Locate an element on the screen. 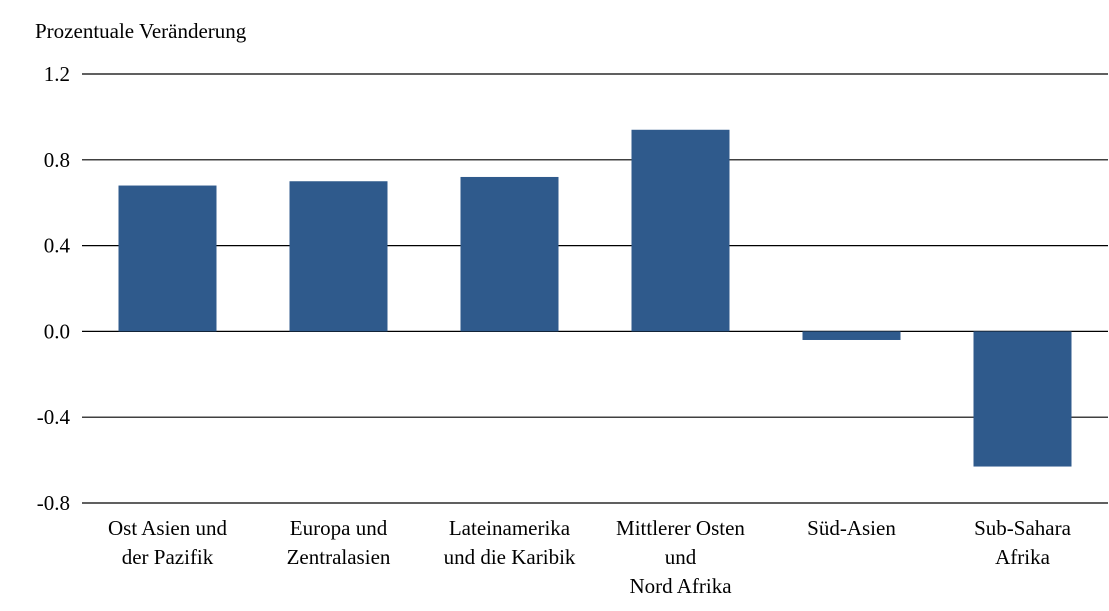 This screenshot has height=611, width=1109. category-label: Lateinamerika und die Karibik is located at coordinates (510, 542).